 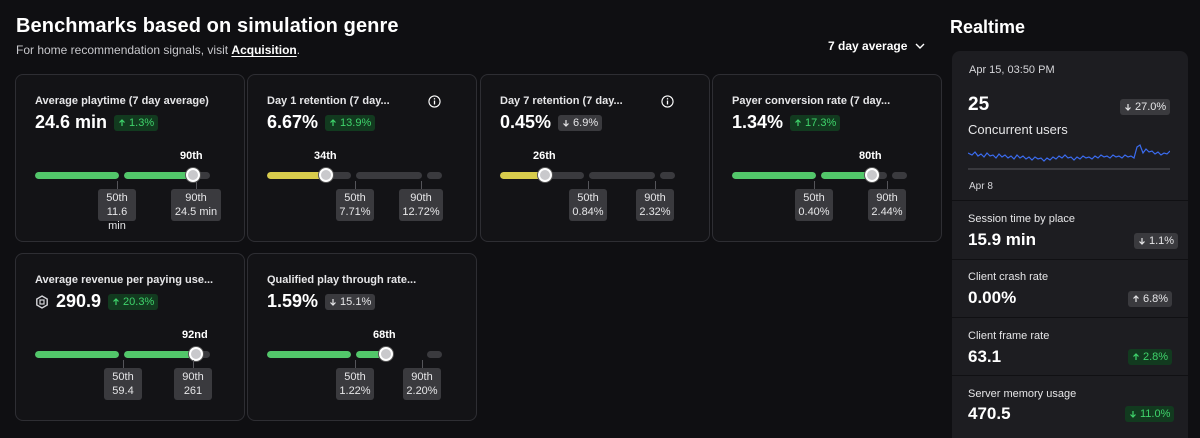 I want to click on concurrent-users-label: Concurrent users, so click(x=1018, y=129).